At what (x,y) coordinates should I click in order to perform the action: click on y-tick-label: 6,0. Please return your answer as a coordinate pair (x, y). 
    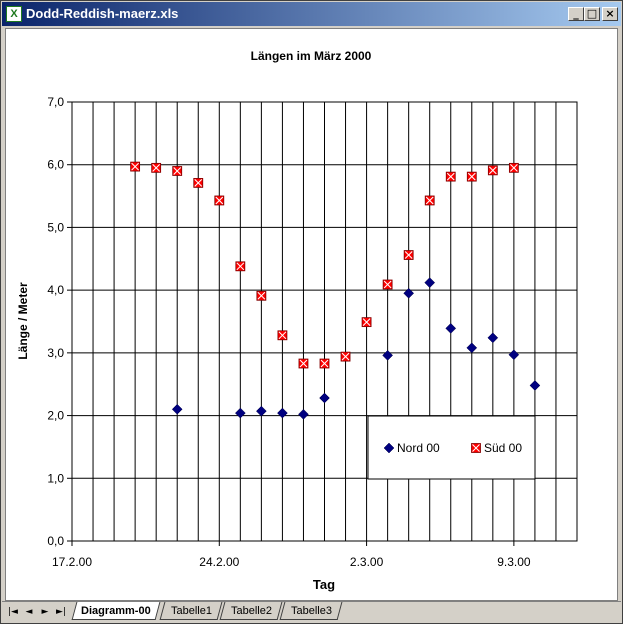
    Looking at the image, I should click on (55, 165).